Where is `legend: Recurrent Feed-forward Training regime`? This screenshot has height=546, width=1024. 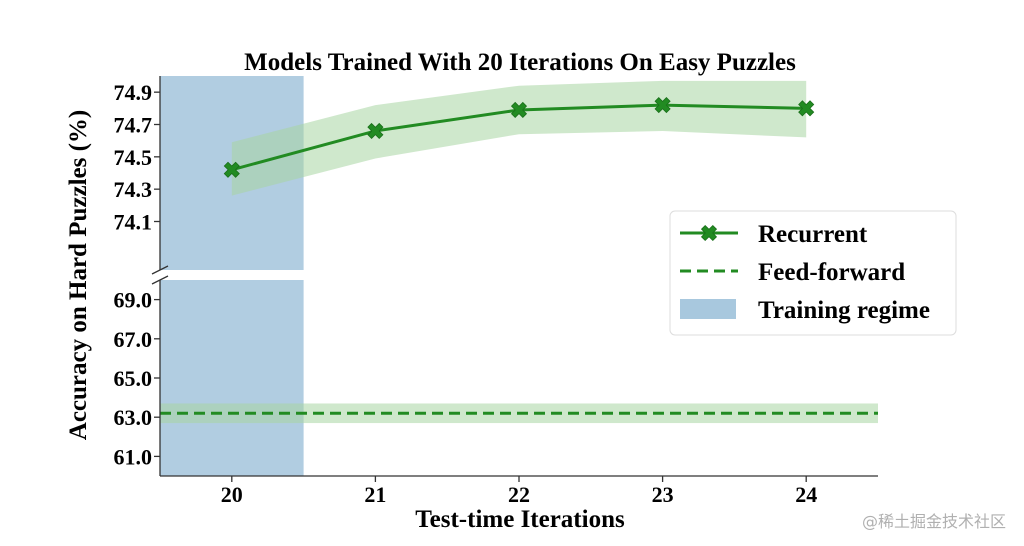
legend: Recurrent Feed-forward Training regime is located at coordinates (813, 273).